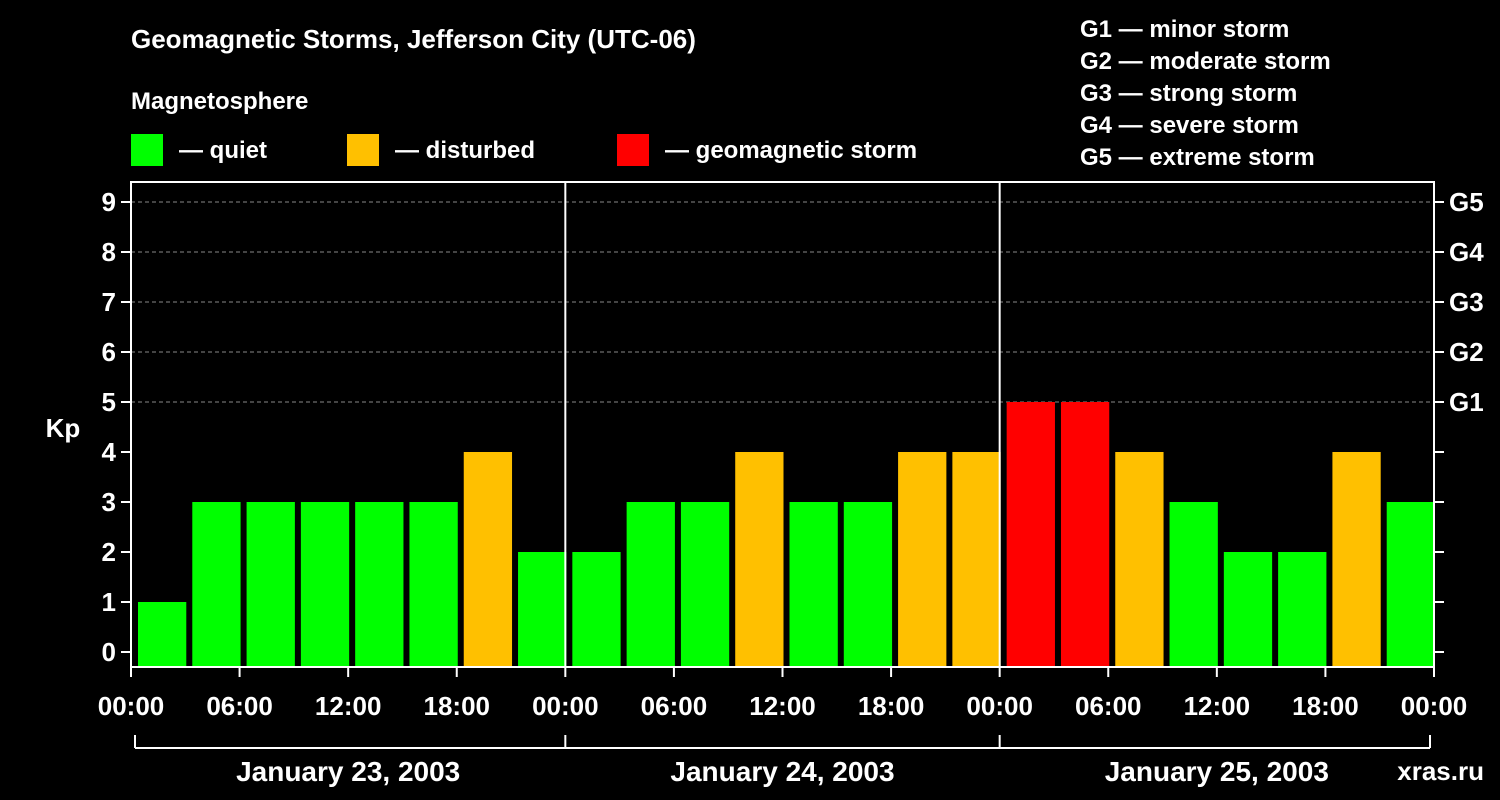  I want to click on g-level-label: G3, so click(1466, 302).